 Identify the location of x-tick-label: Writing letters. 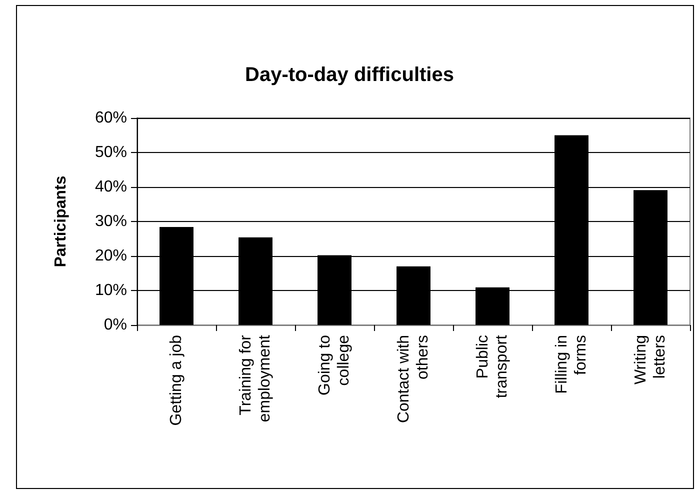
(650, 359).